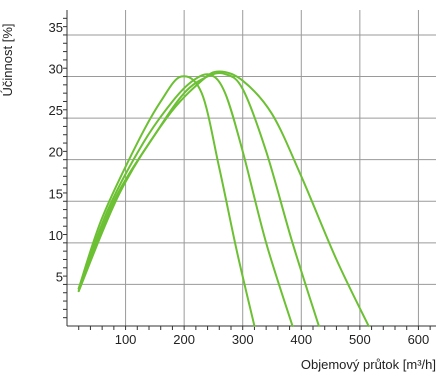 The width and height of the screenshot is (440, 376). What do you see at coordinates (56, 235) in the screenshot?
I see `y-tick-label: 10` at bounding box center [56, 235].